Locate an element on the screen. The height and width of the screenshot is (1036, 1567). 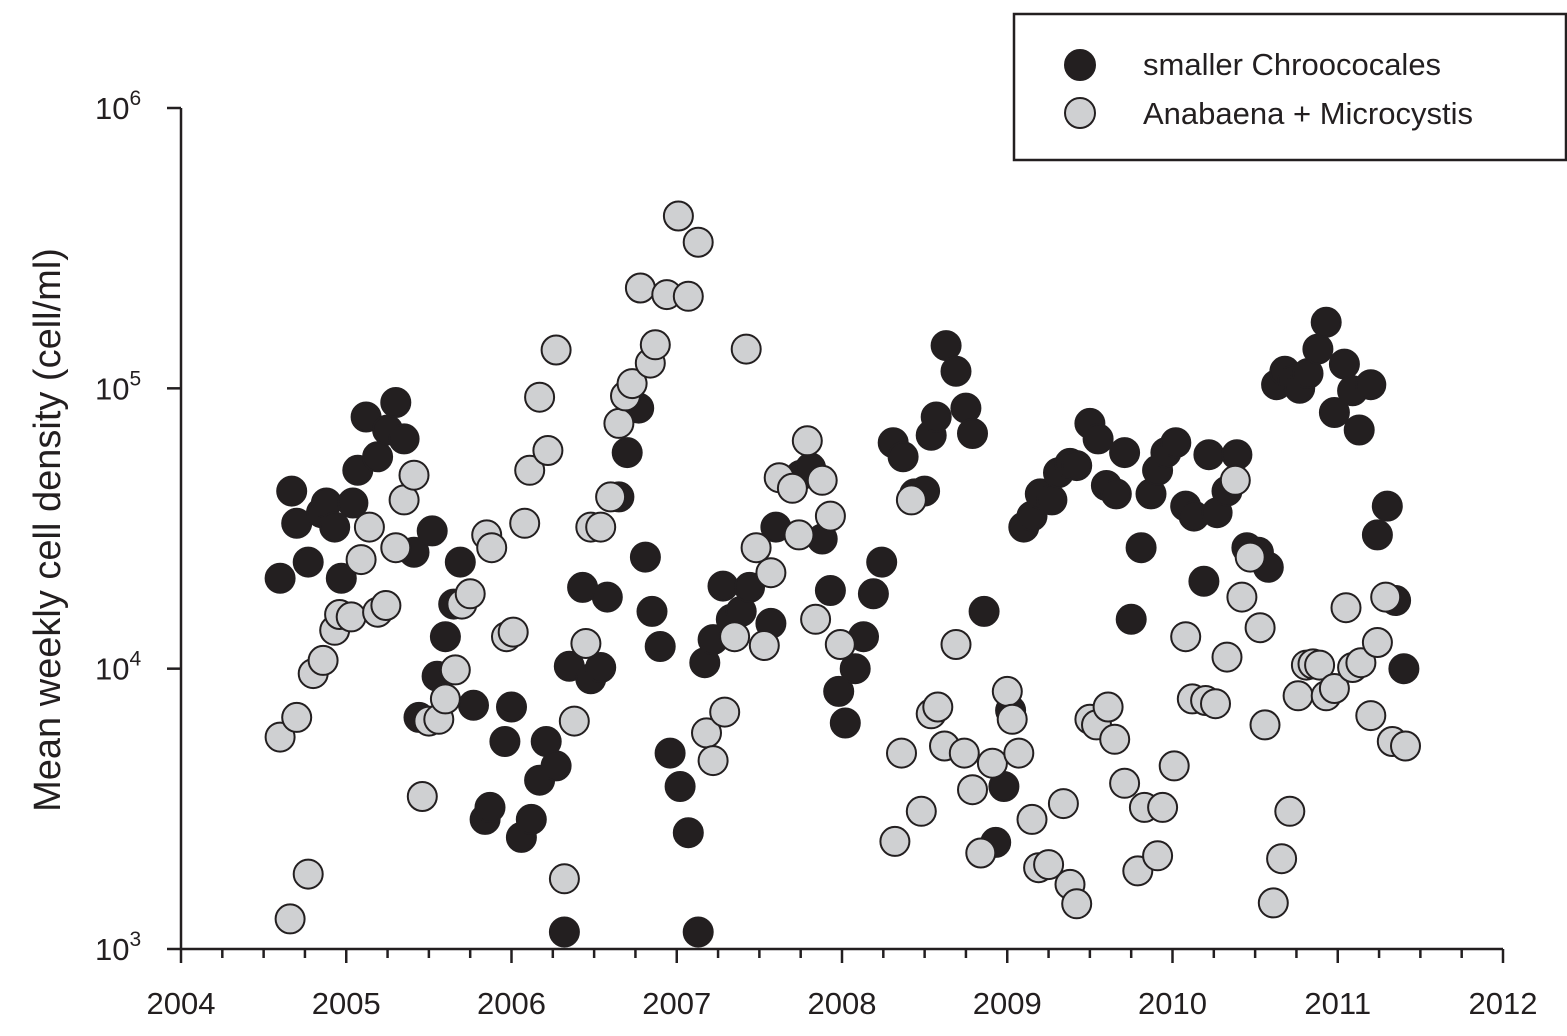
x-tick-label: 2011 is located at coordinates (1337, 1003).